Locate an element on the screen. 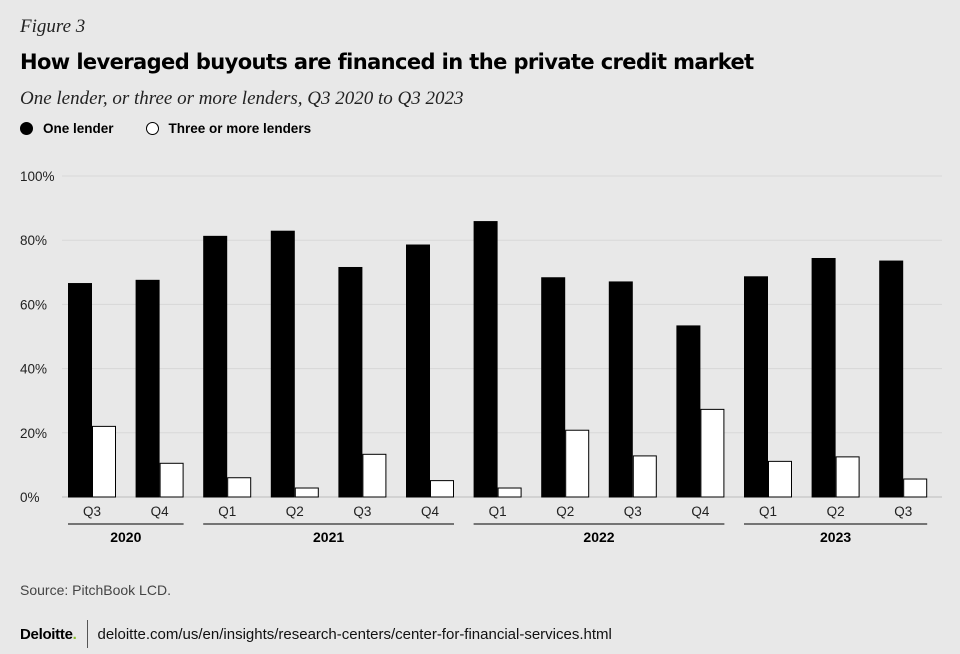  legend-item-one-lender: One lender is located at coordinates (67, 128).